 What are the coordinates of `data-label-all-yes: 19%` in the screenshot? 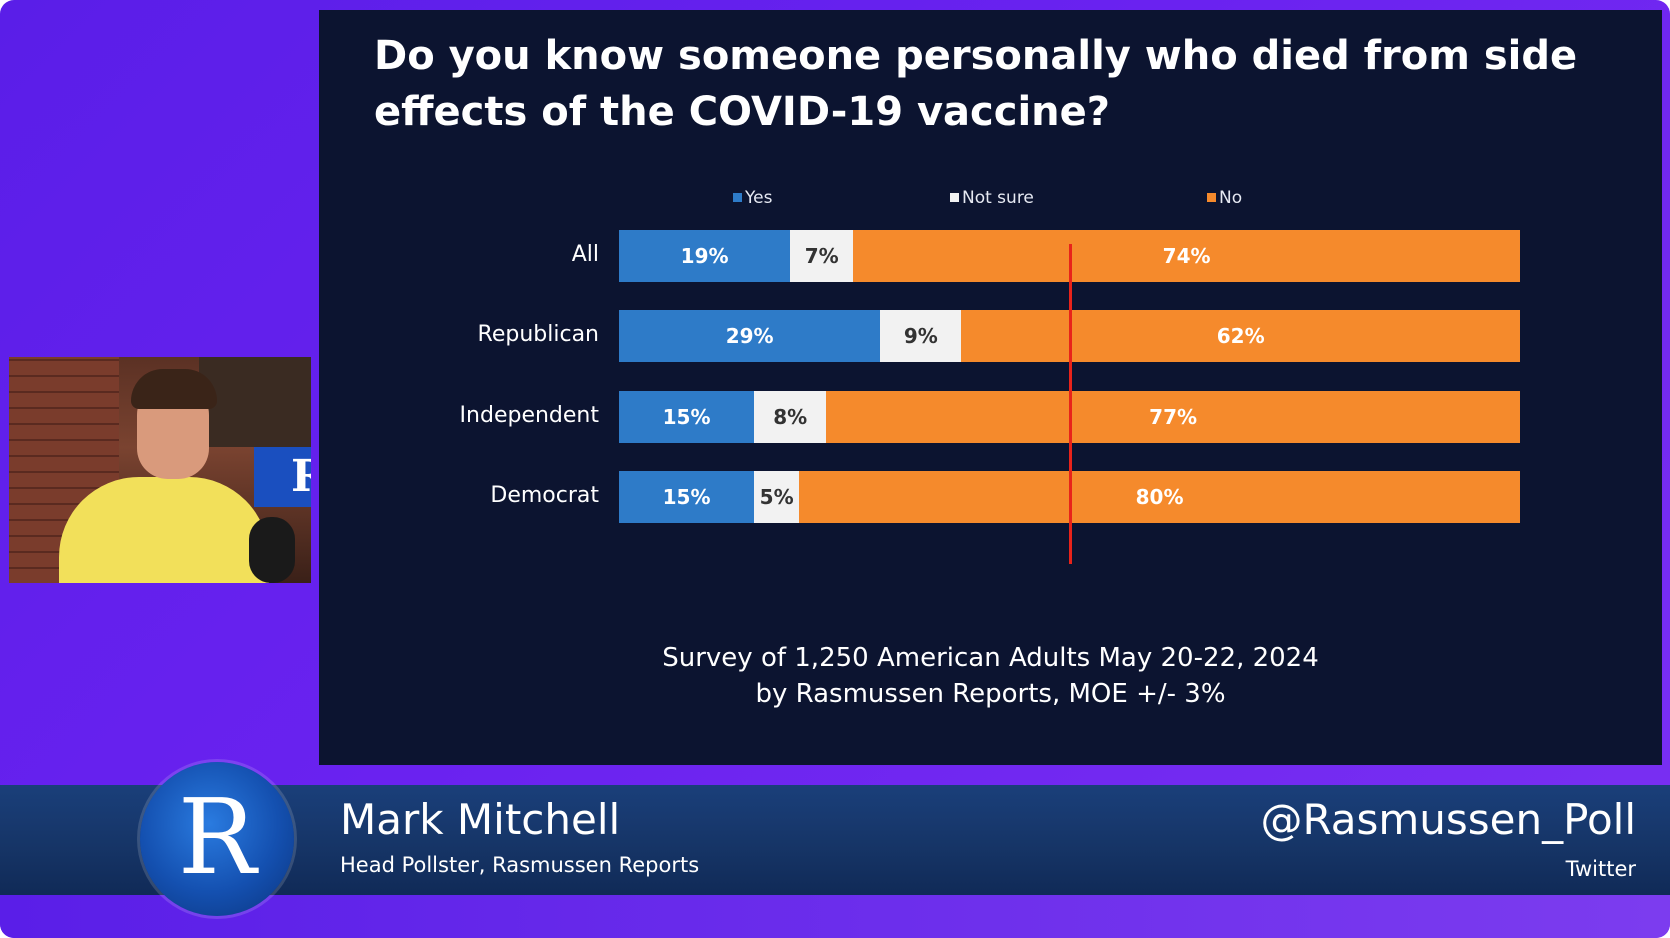 It's located at (704, 256).